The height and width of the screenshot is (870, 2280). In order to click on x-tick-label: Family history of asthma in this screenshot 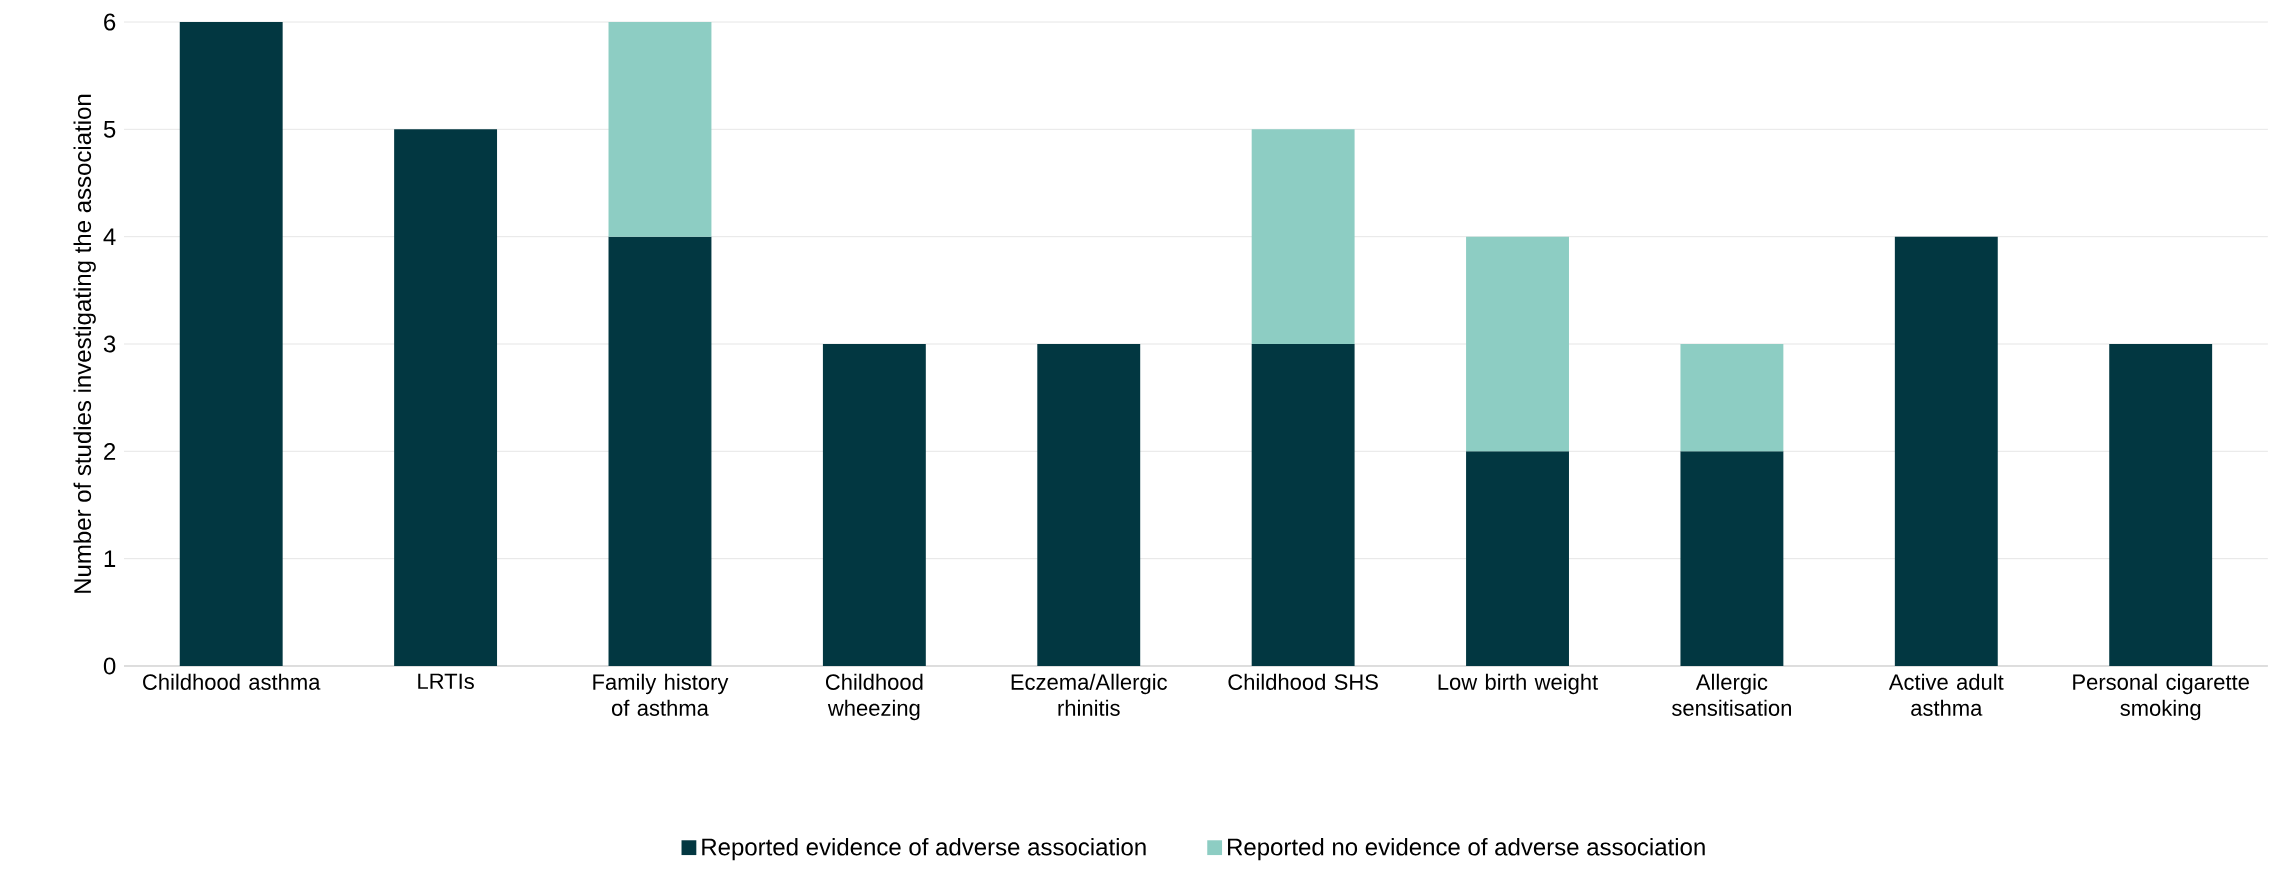, I will do `click(661, 694)`.